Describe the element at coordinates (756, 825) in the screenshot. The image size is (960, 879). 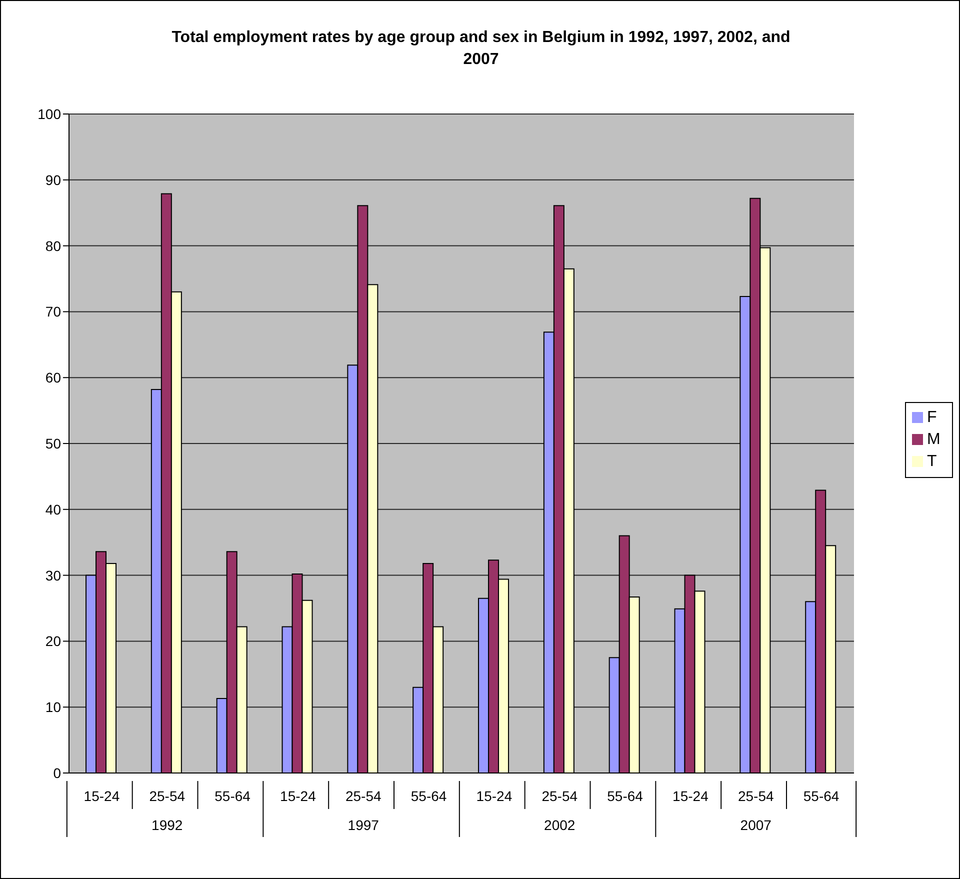
I see `text: 2007` at that location.